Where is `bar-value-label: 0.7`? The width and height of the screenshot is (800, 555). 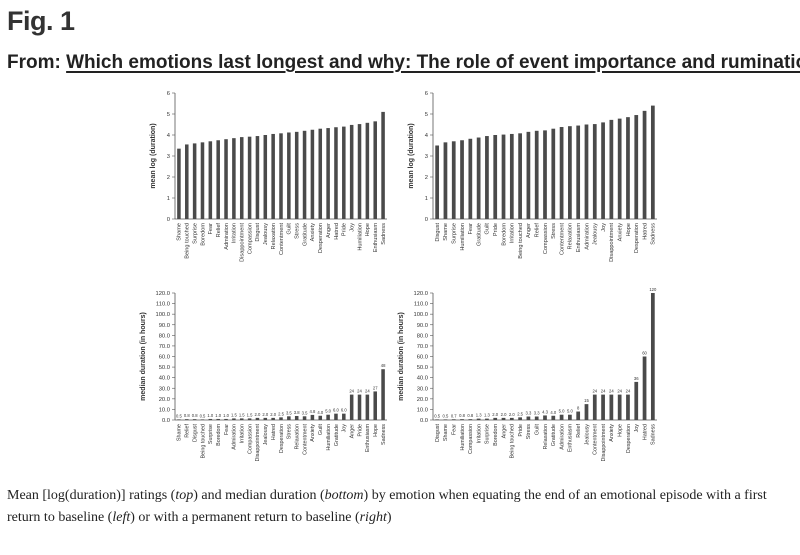
bar-value-label: 0.7 is located at coordinates (454, 415).